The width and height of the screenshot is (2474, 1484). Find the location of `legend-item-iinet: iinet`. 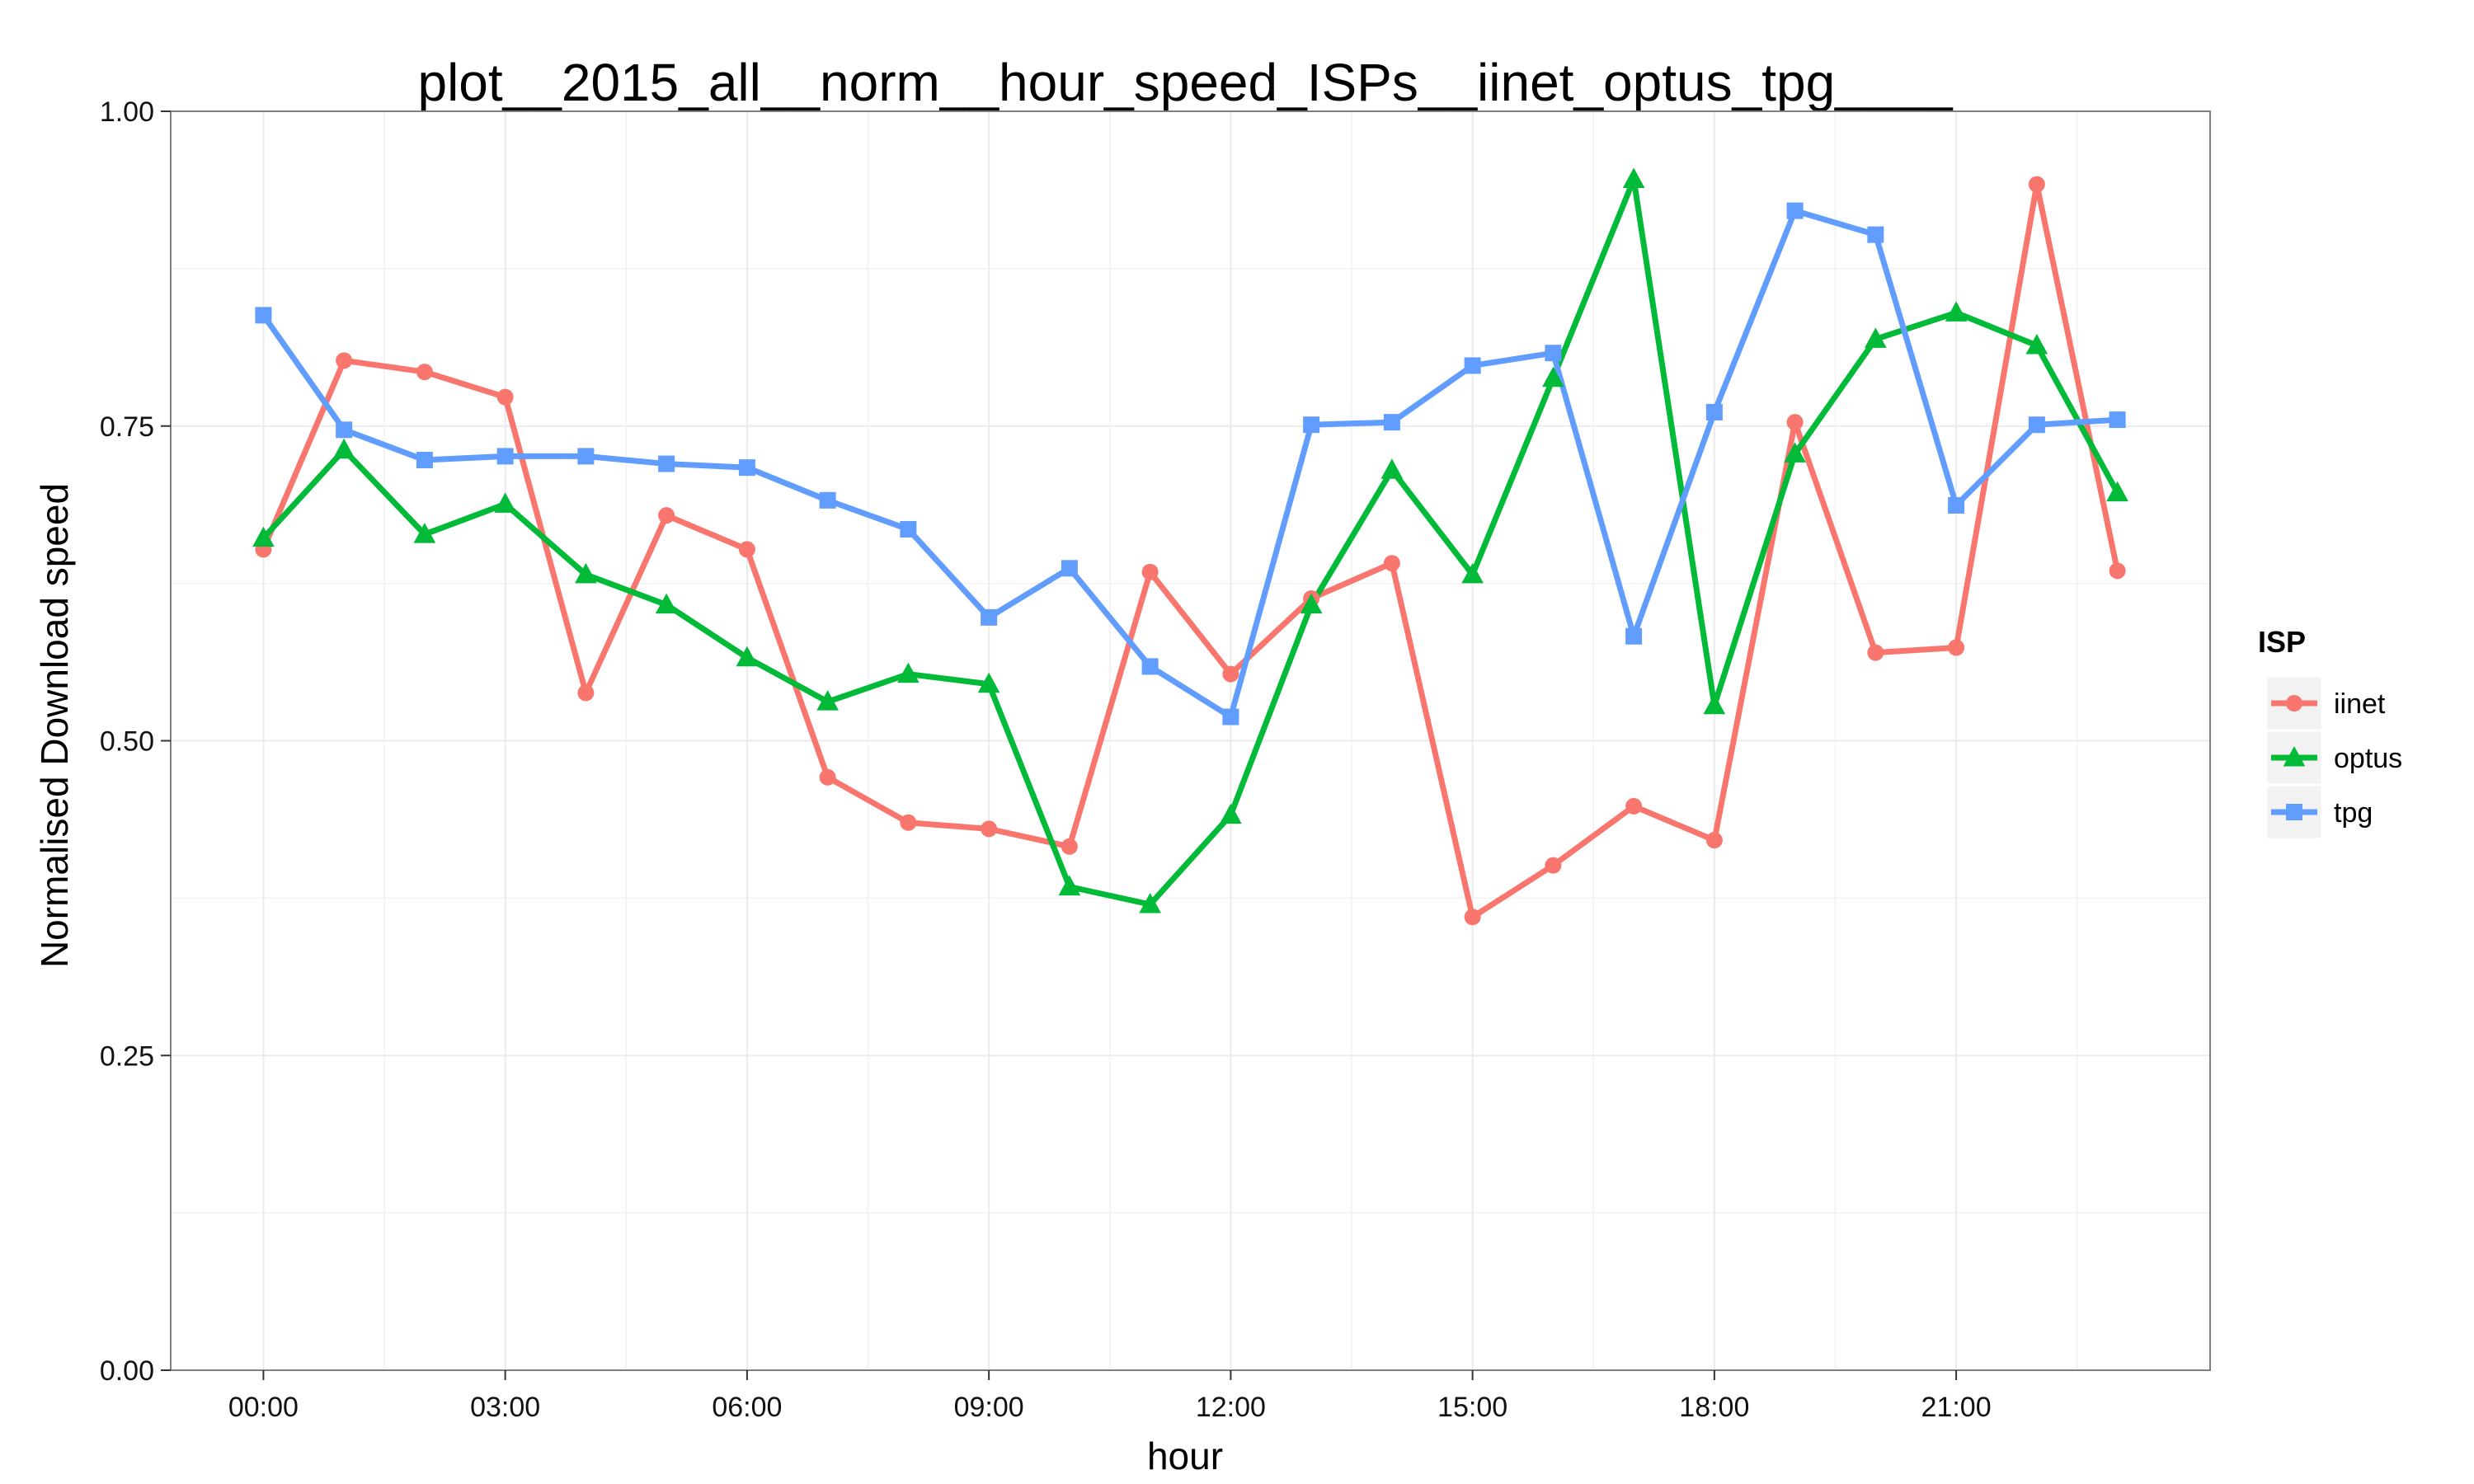

legend-item-iinet: iinet is located at coordinates (2325, 703).